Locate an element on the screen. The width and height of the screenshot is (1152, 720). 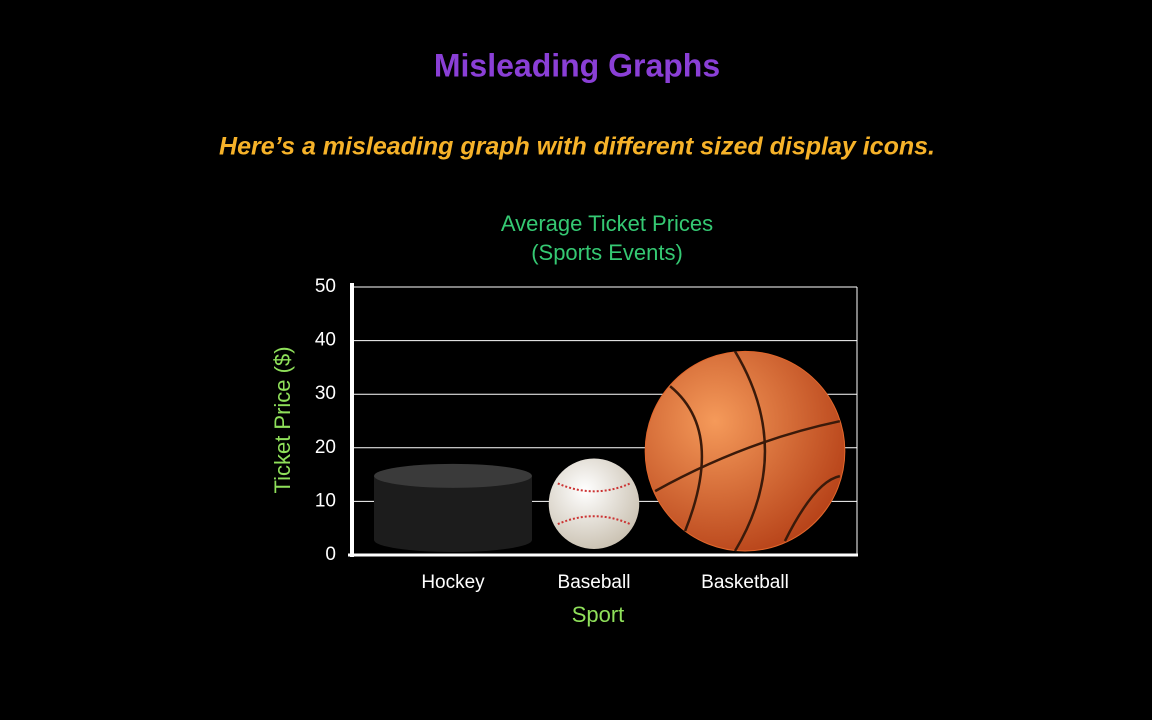
puck-top is located at coordinates (453, 475).